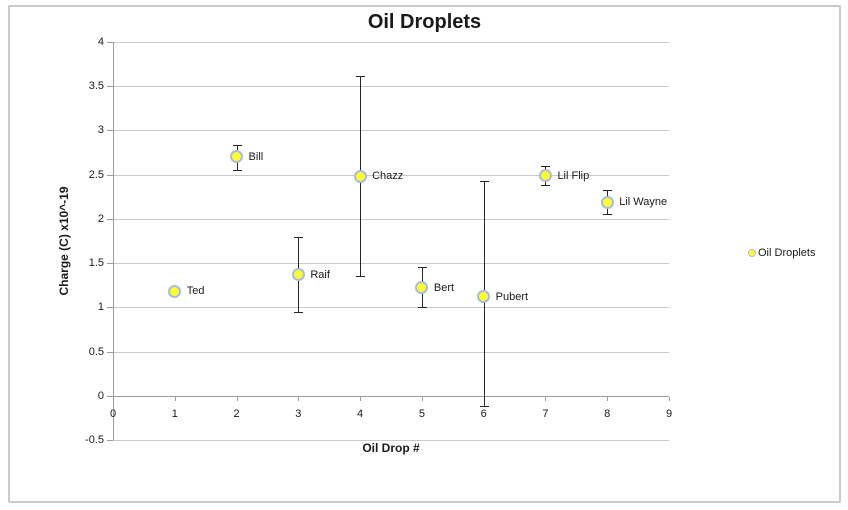 This screenshot has width=848, height=510. What do you see at coordinates (236, 414) in the screenshot?
I see `x-tick-label: 2` at bounding box center [236, 414].